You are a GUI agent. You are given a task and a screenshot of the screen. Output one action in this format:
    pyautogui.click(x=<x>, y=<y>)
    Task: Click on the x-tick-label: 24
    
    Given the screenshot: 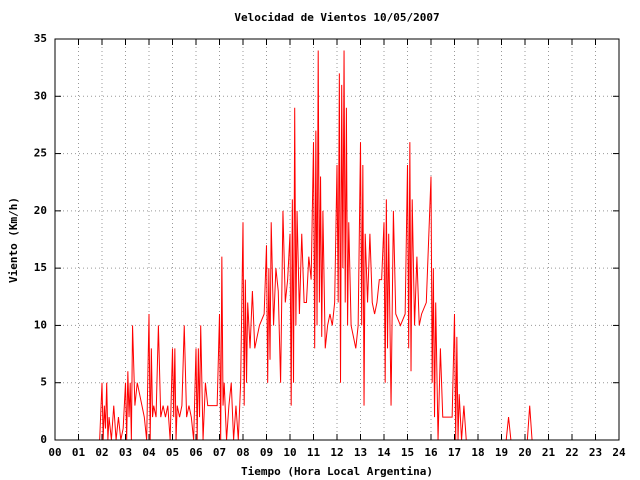 What is the action you would take?
    pyautogui.click(x=619, y=452)
    